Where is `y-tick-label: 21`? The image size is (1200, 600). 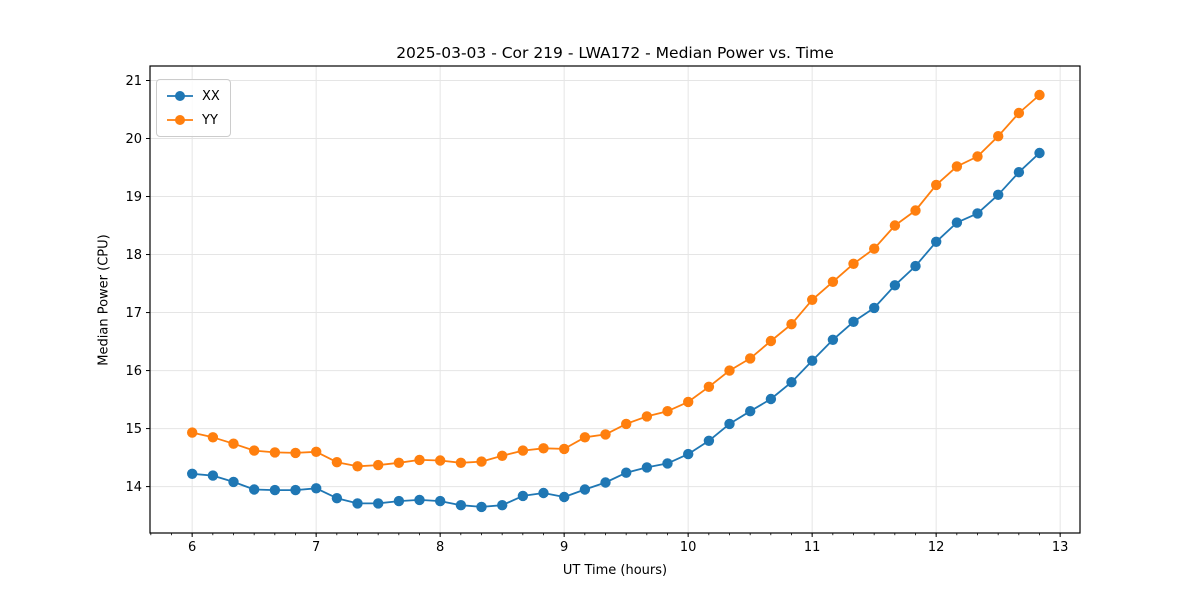
y-tick-label: 21 is located at coordinates (133, 81).